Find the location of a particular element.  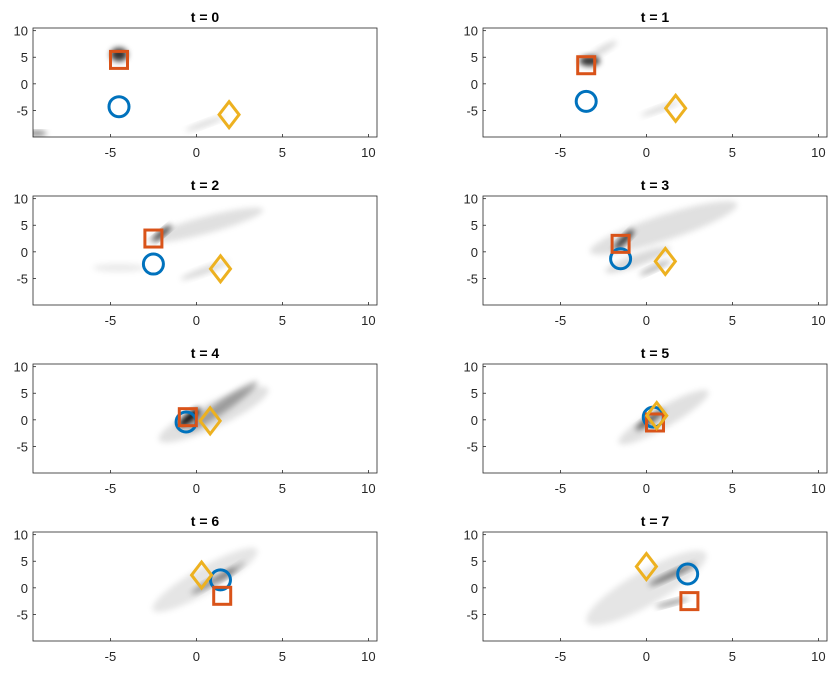

panel-title: t = 2 is located at coordinates (205, 185).